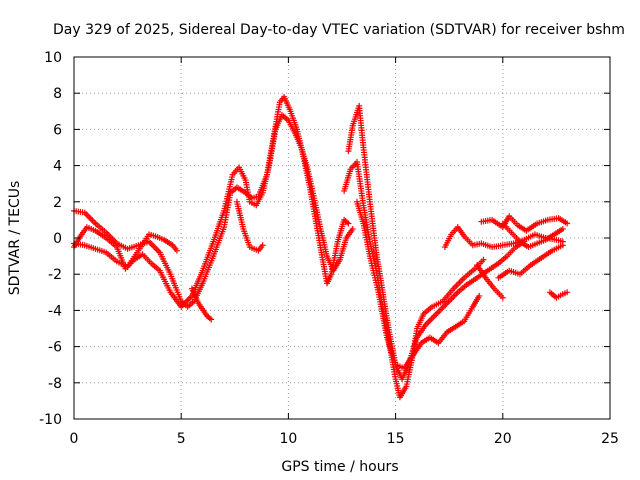 The height and width of the screenshot is (480, 640). What do you see at coordinates (201, 304) in the screenshot?
I see `series-track-d` at bounding box center [201, 304].